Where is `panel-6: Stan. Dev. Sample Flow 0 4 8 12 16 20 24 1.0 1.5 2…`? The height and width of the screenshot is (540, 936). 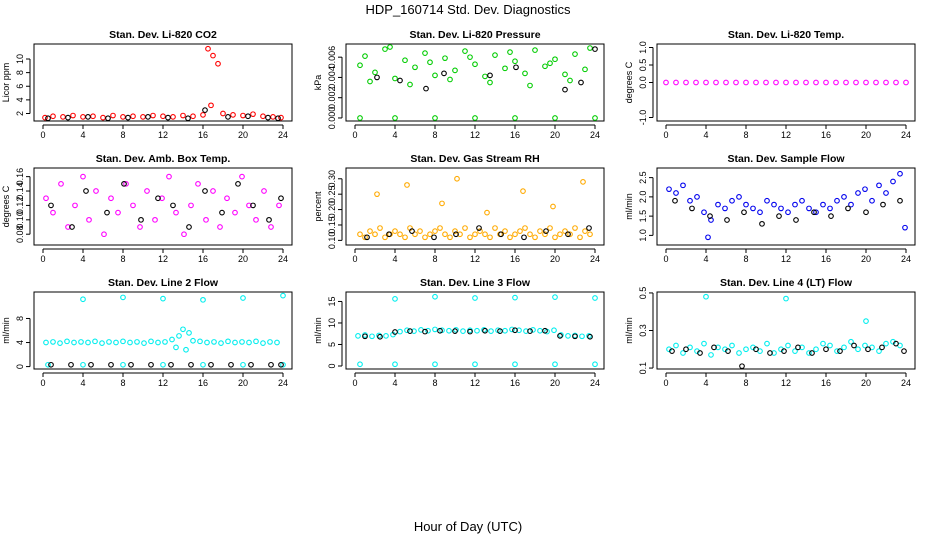 panel-6: Stan. Dev. Sample Flow 0 4 8 12 16 20 24 1.0 1.5 2… is located at coordinates (770, 208).